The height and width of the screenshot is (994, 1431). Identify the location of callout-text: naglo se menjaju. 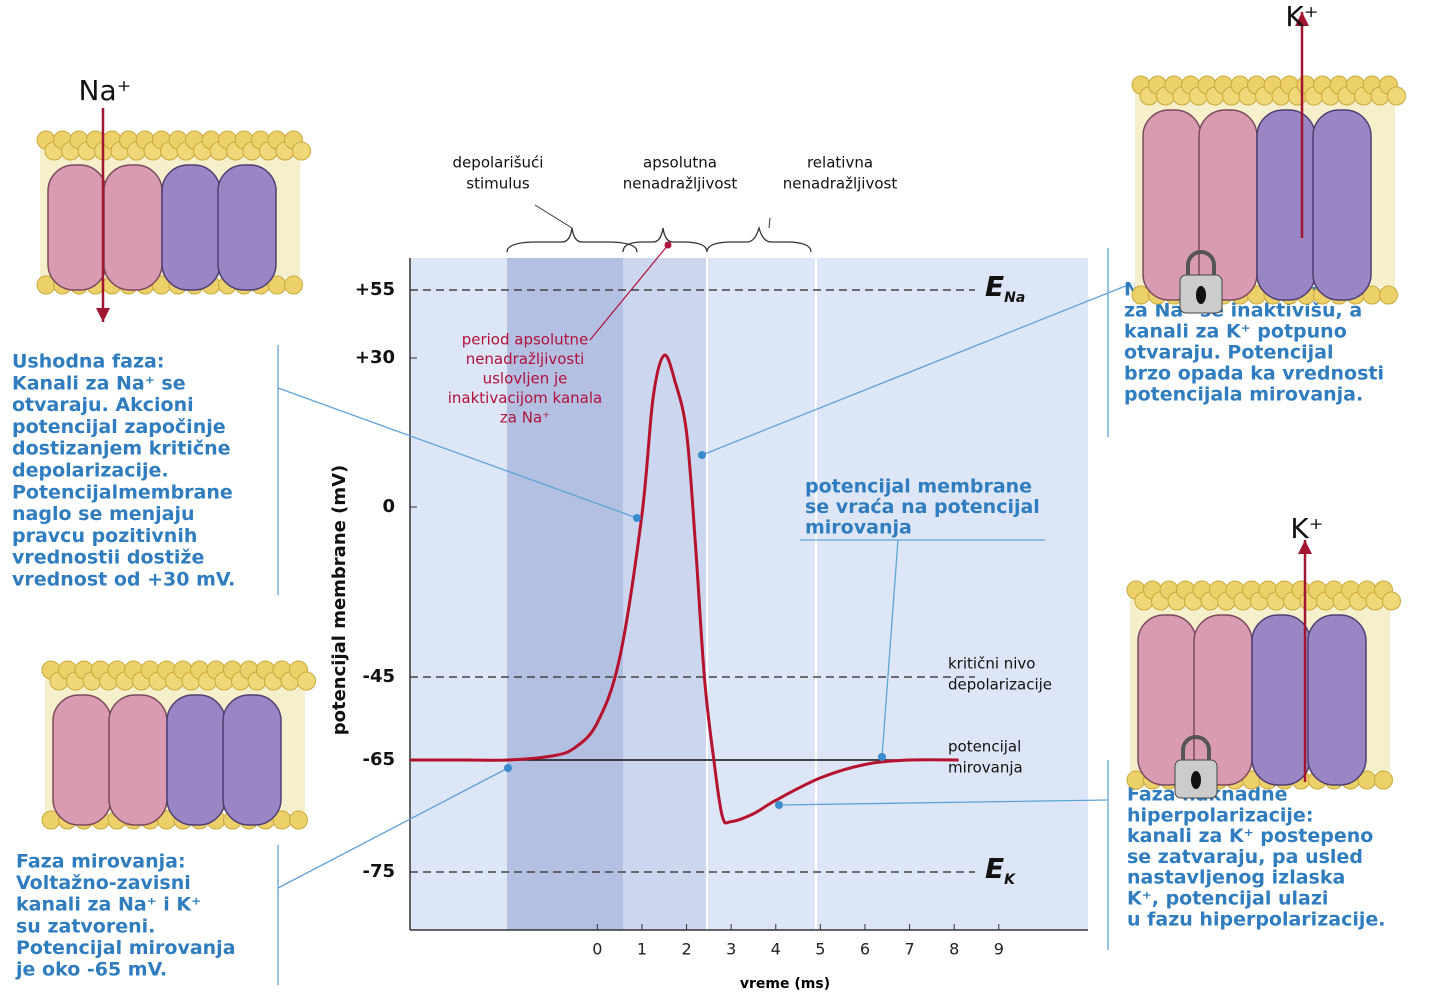
(103, 514).